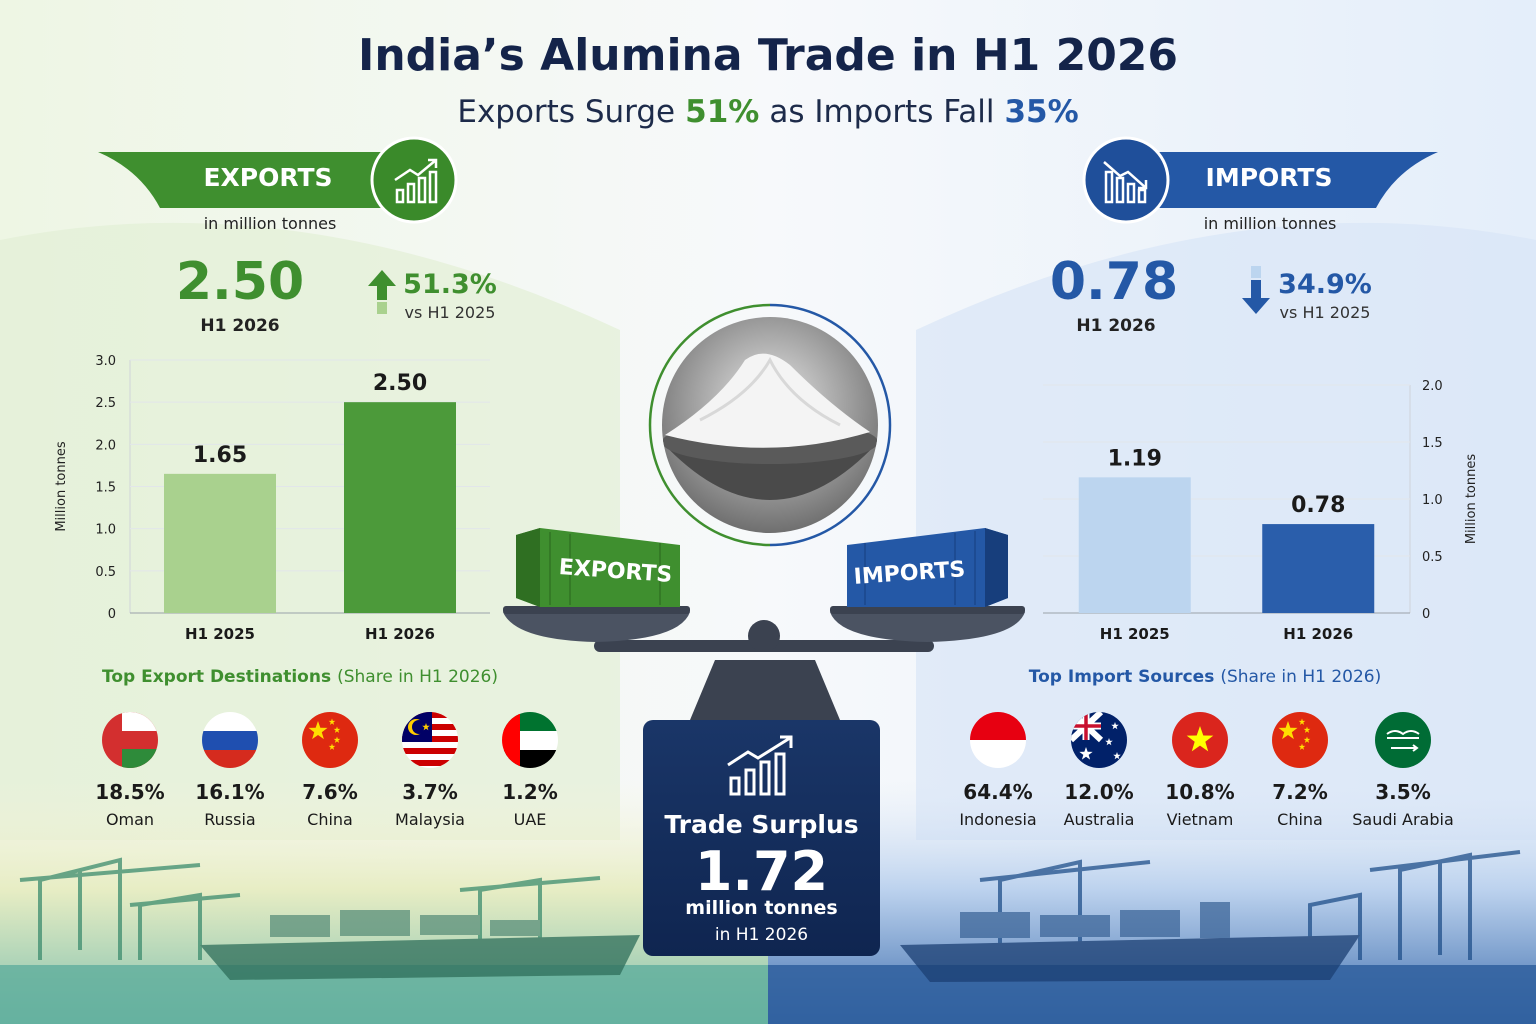 This screenshot has width=1536, height=1024. Describe the element at coordinates (1432, 557) in the screenshot. I see `y-tick-label: 0.5` at that location.